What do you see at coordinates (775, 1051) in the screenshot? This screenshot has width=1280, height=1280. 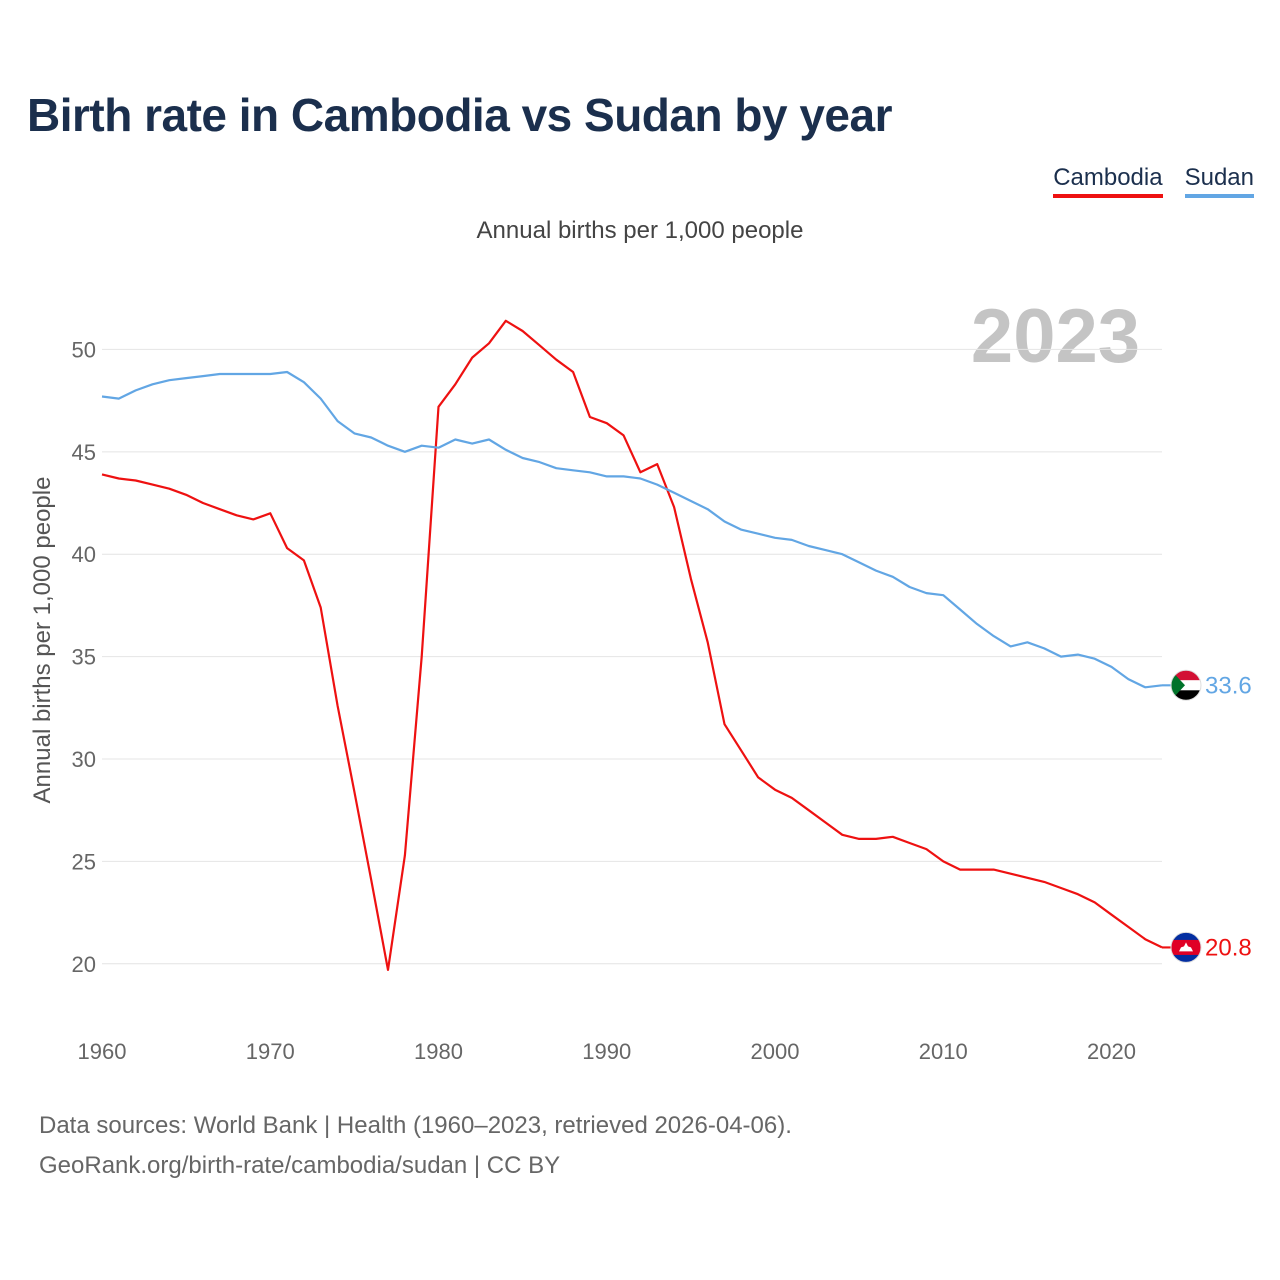 I see `x-tick-label-2000: 2000` at bounding box center [775, 1051].